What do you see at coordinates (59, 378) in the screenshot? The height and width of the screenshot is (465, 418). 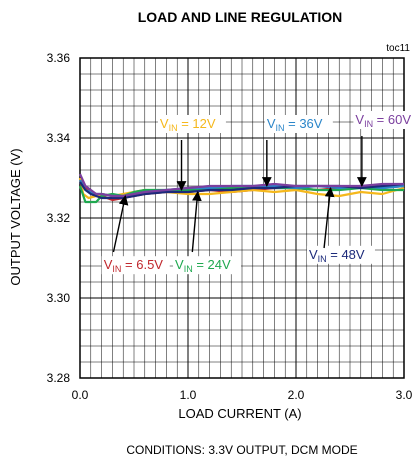 I see `y-tick-label: 3.28` at bounding box center [59, 378].